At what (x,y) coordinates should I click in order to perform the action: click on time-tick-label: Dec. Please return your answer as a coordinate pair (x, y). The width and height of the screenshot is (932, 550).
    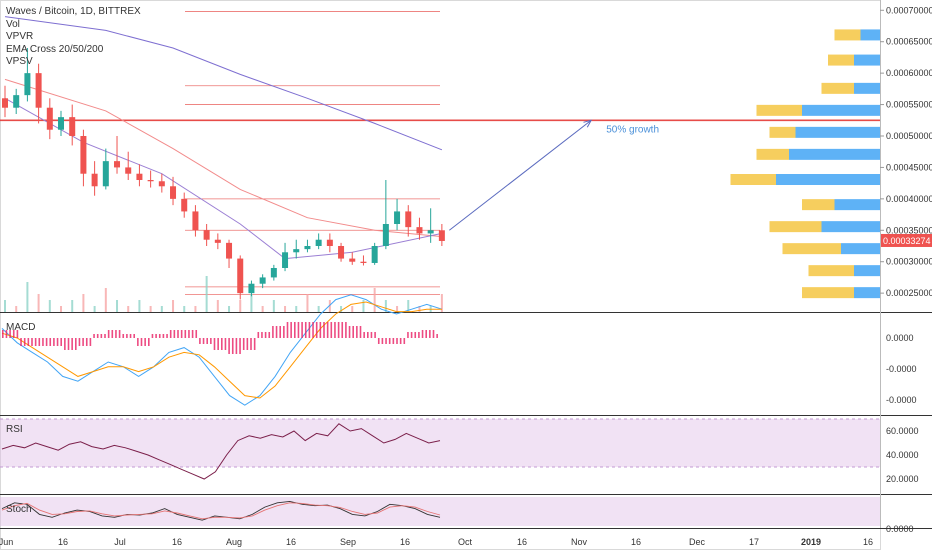
    Looking at the image, I should click on (697, 542).